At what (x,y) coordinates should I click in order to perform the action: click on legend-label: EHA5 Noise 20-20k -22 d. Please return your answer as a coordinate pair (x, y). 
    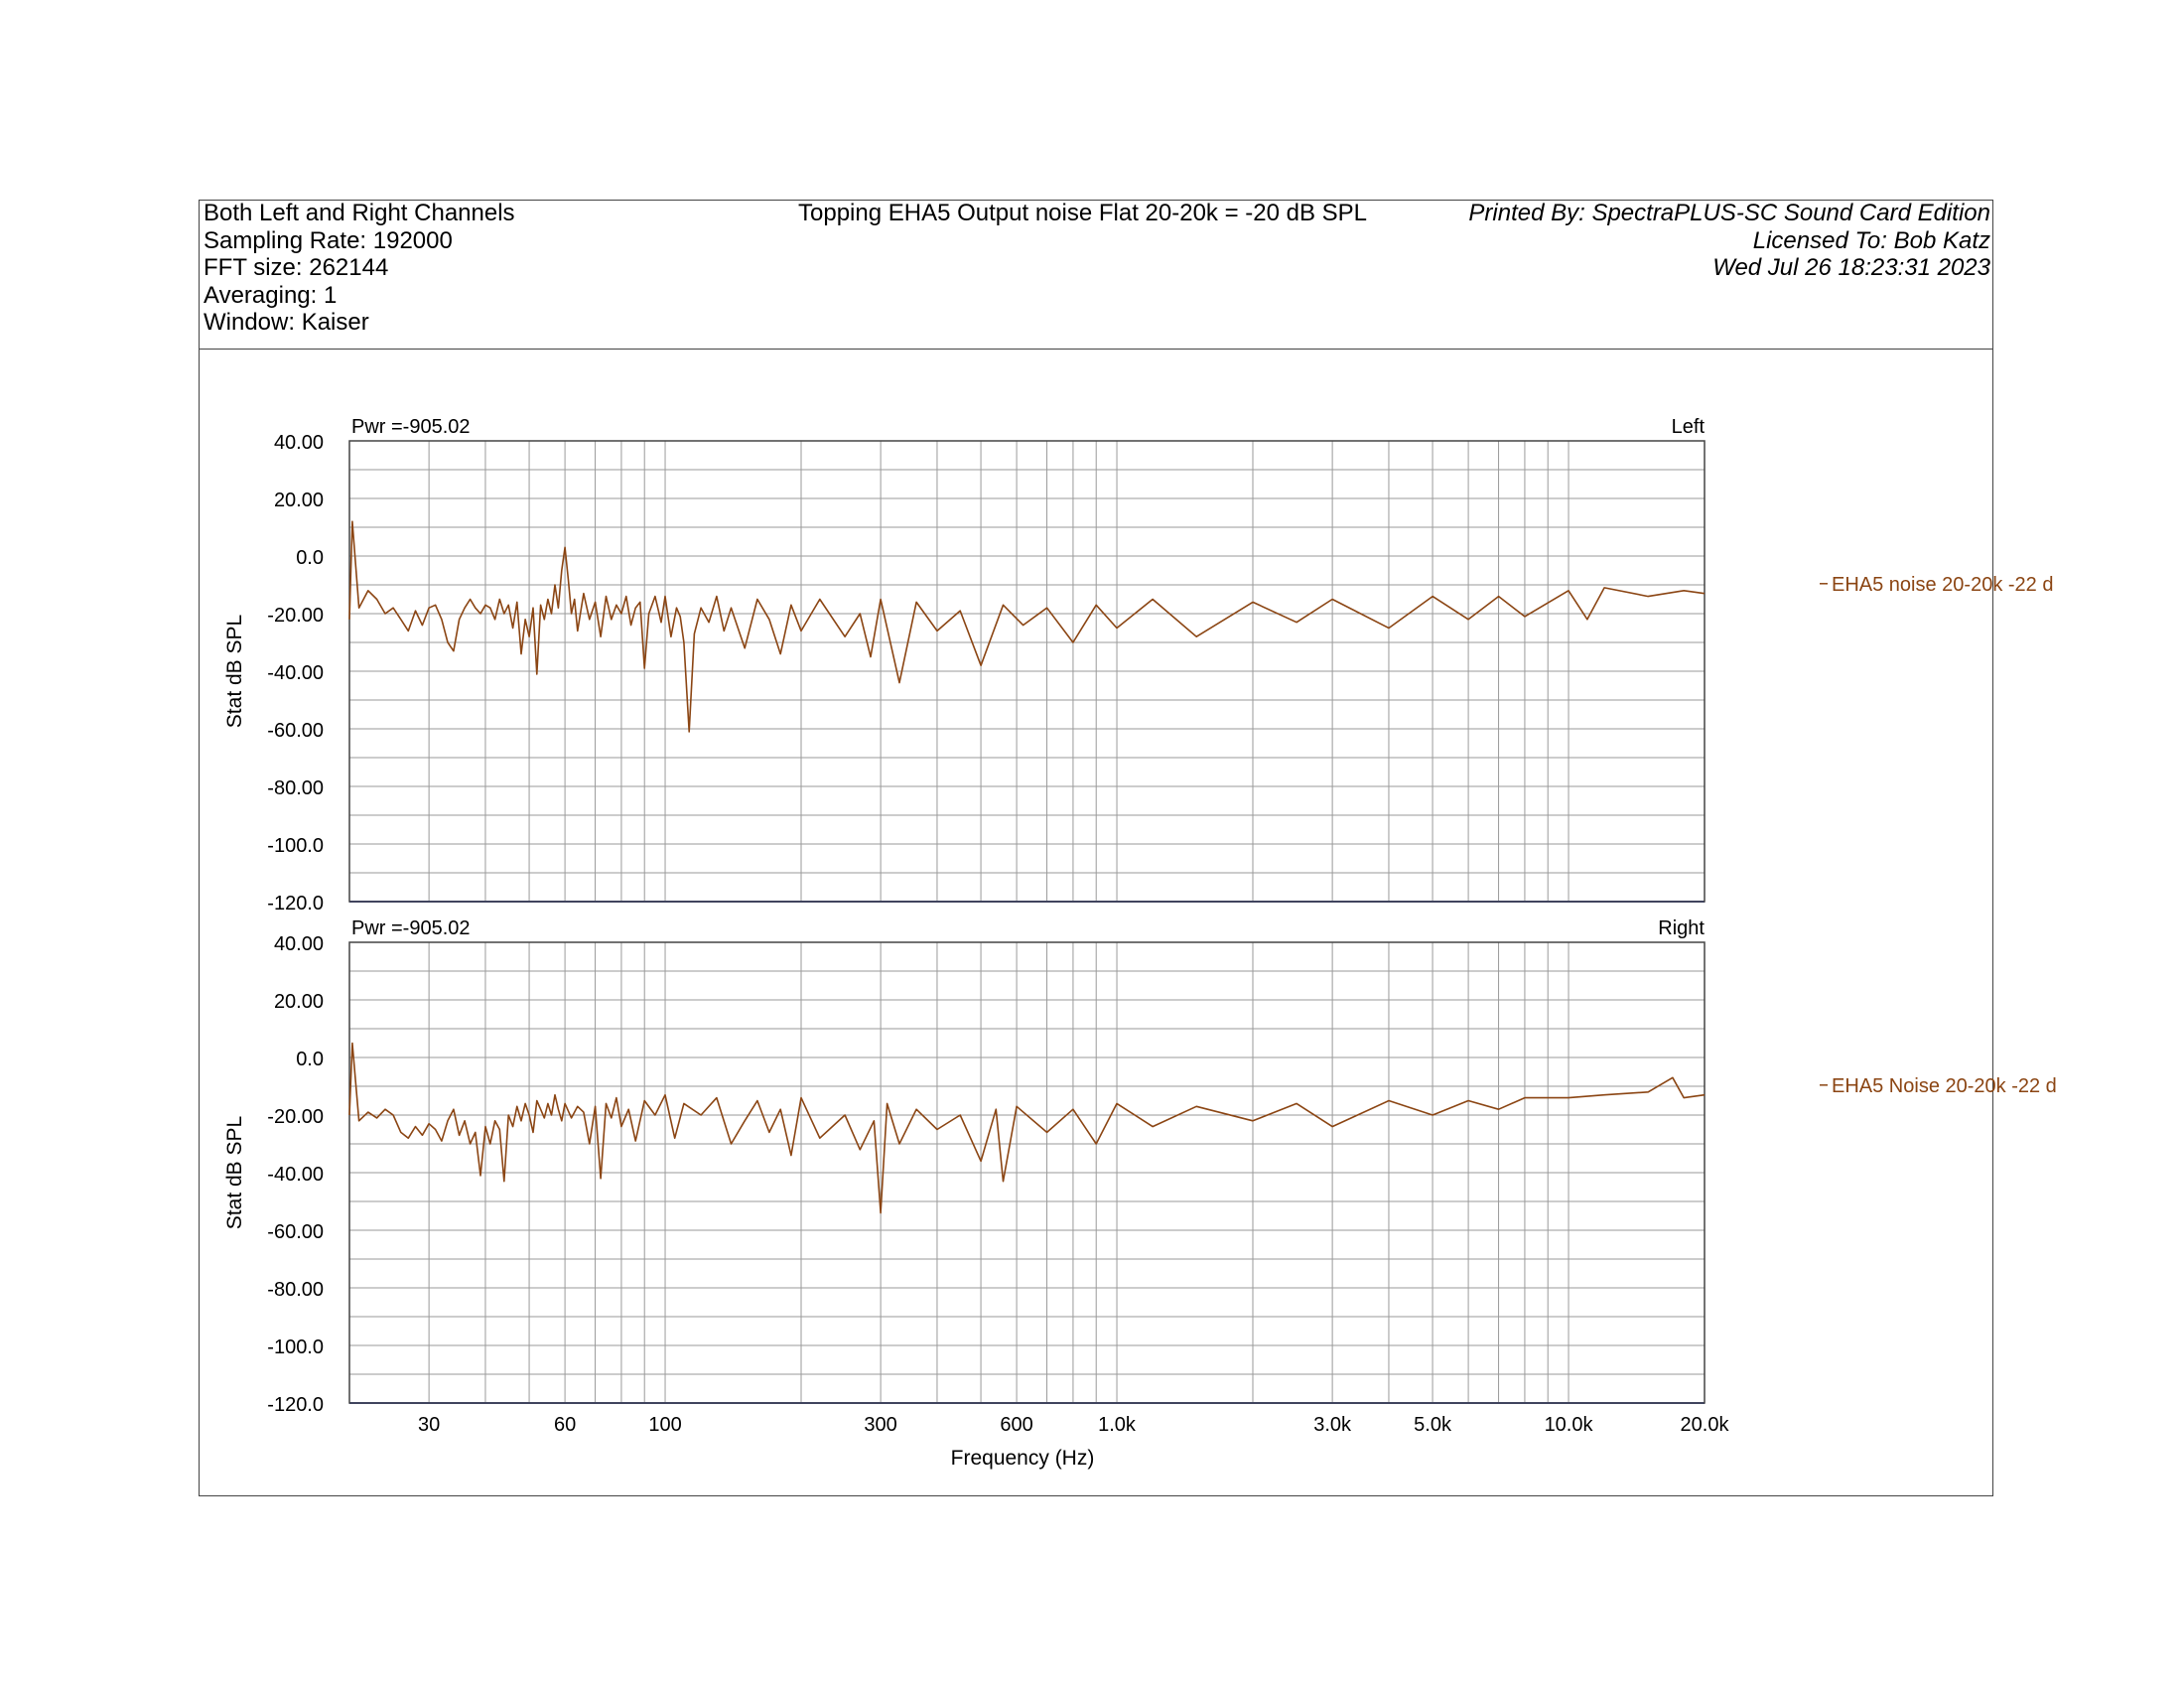
    Looking at the image, I should click on (1944, 1086).